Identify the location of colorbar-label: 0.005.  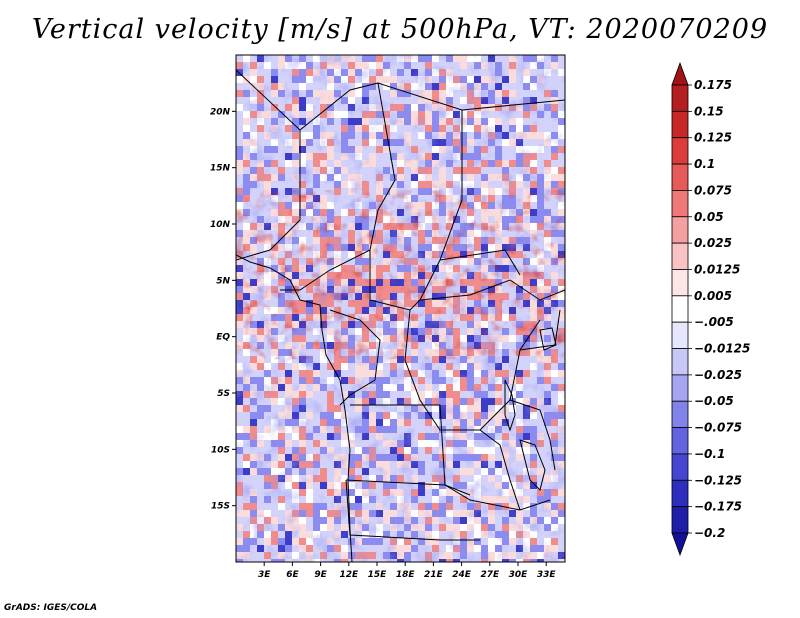
(713, 296).